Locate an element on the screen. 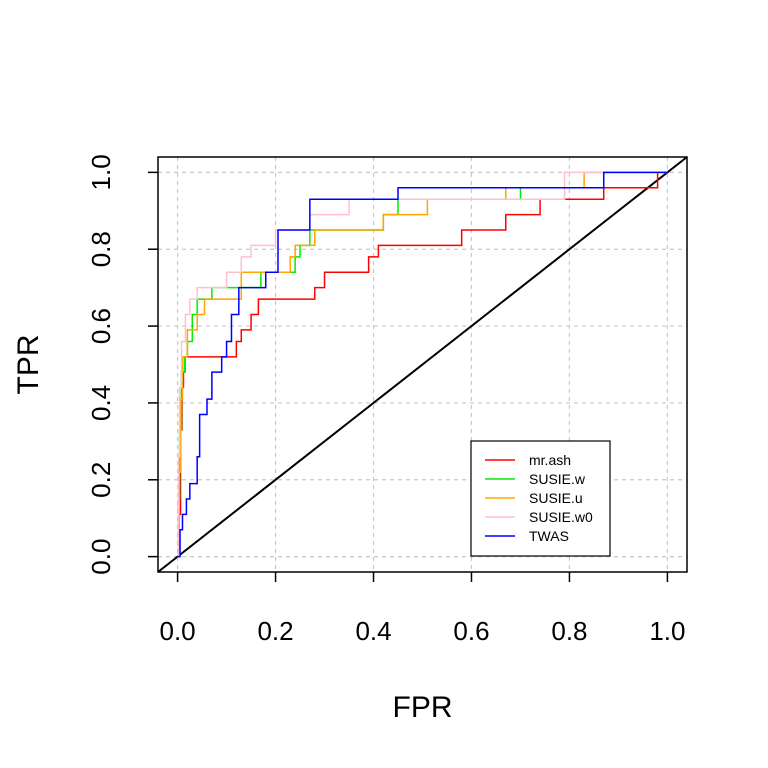 The image size is (768, 768). legend-label-susie-u: SUSIE.u is located at coordinates (556, 498).